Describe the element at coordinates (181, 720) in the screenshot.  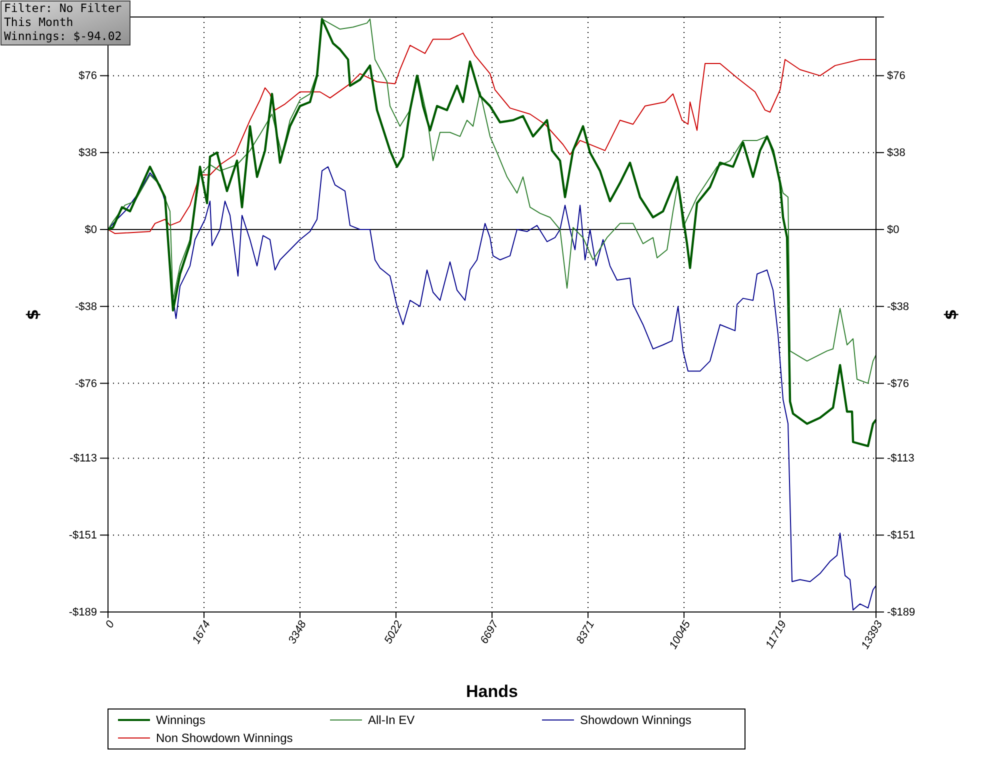
I see `legend-label: Winnings` at that location.